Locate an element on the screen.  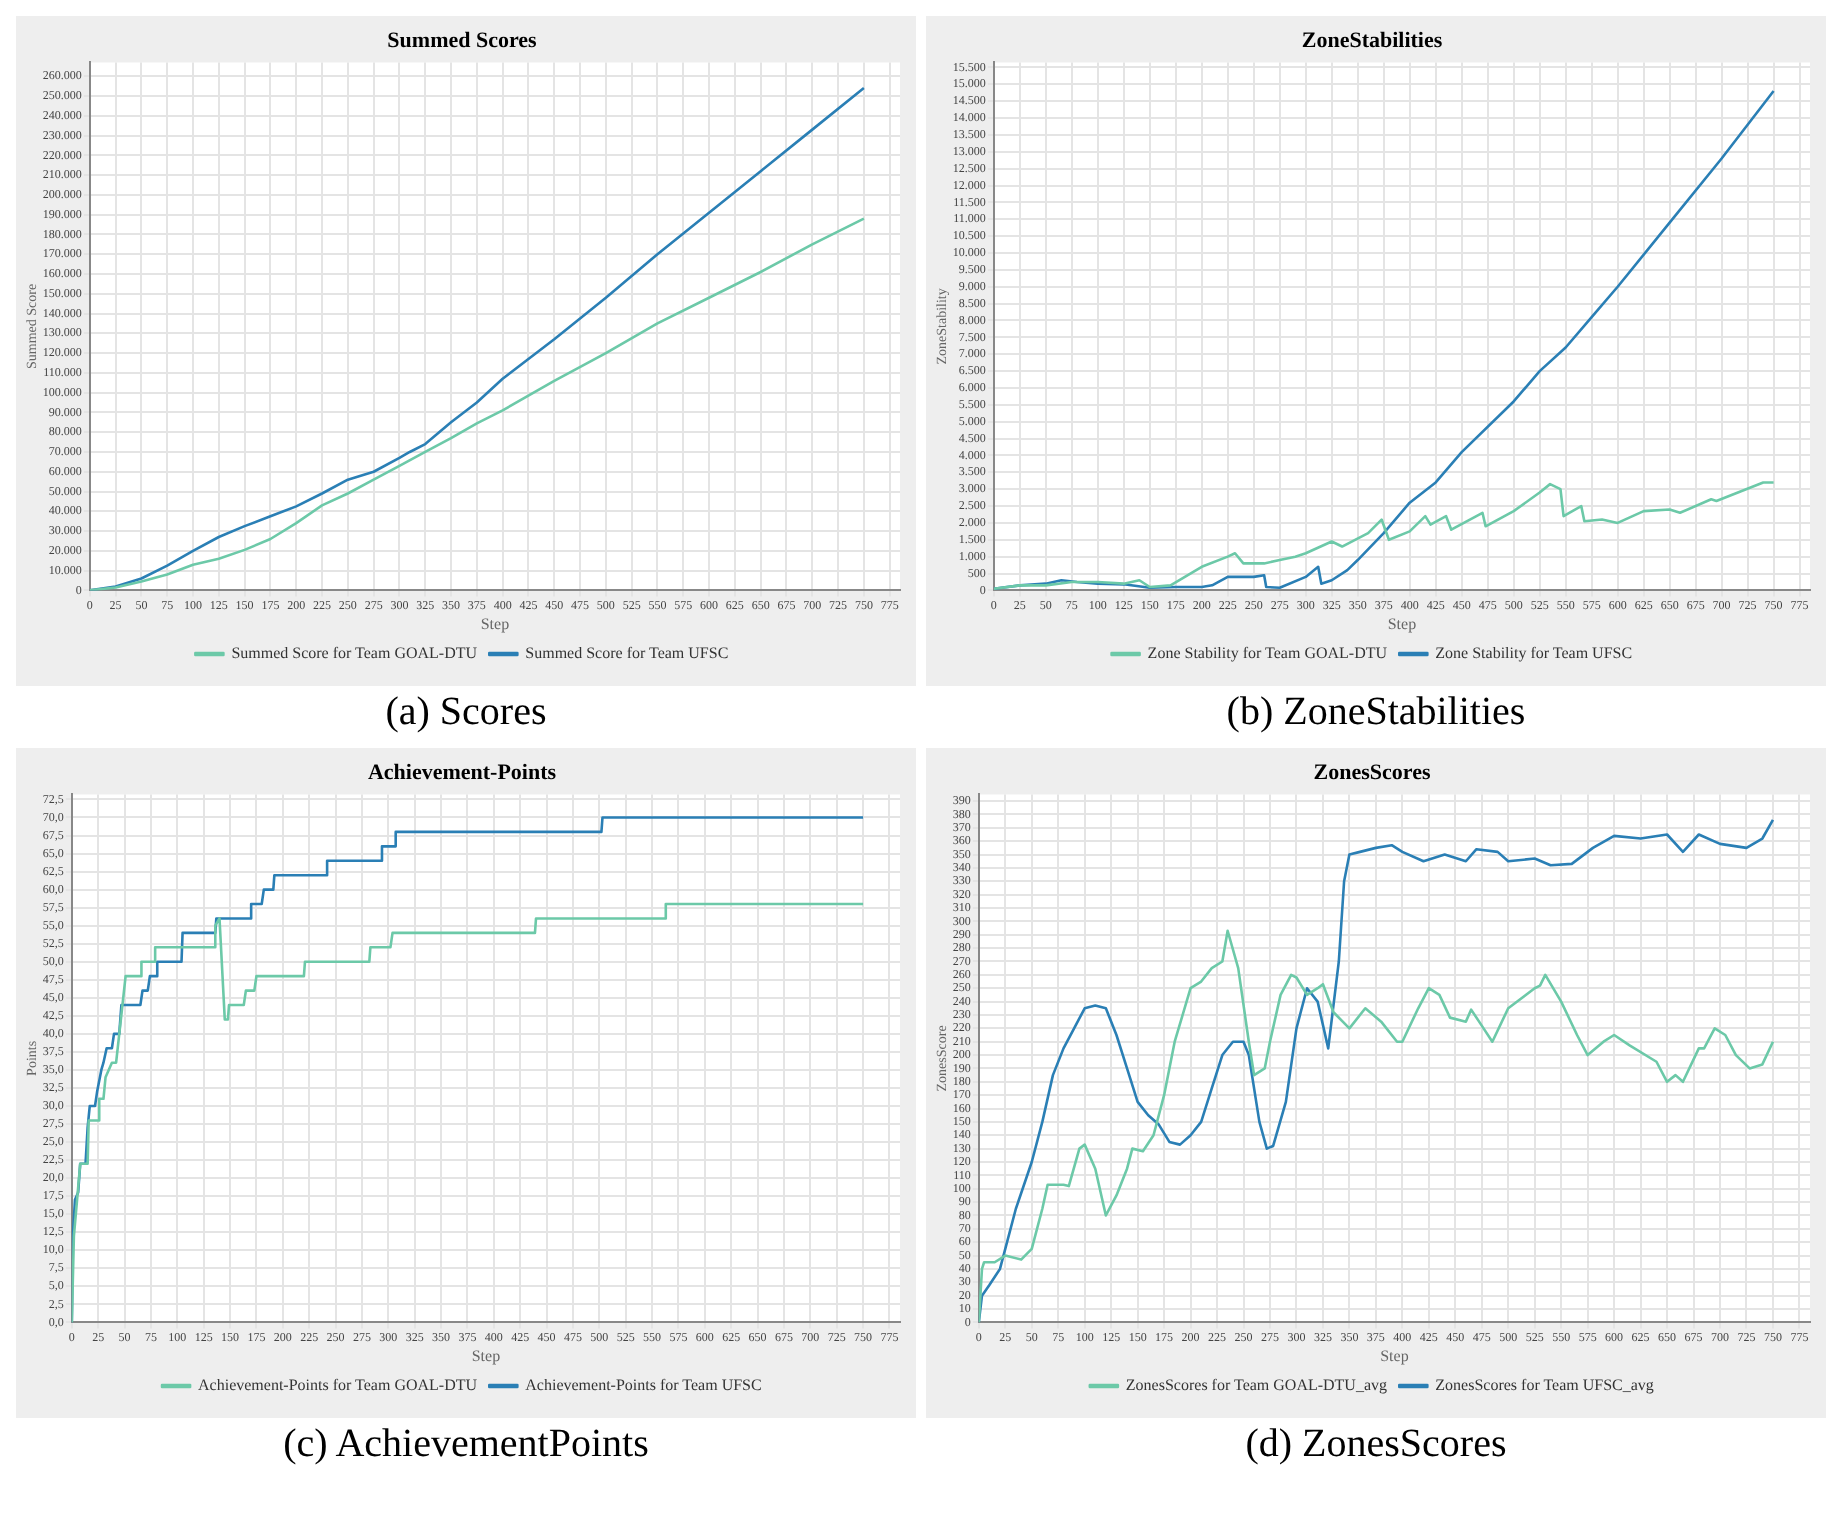
chart-title: Summed Scores is located at coordinates (463, 40).